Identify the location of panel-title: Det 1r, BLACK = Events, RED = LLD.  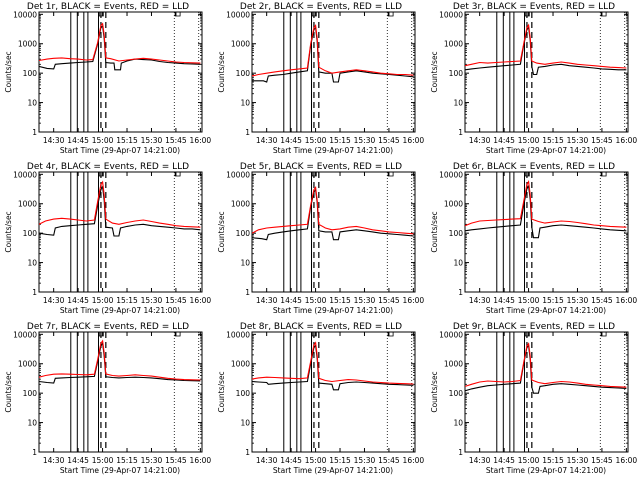
(108, 7).